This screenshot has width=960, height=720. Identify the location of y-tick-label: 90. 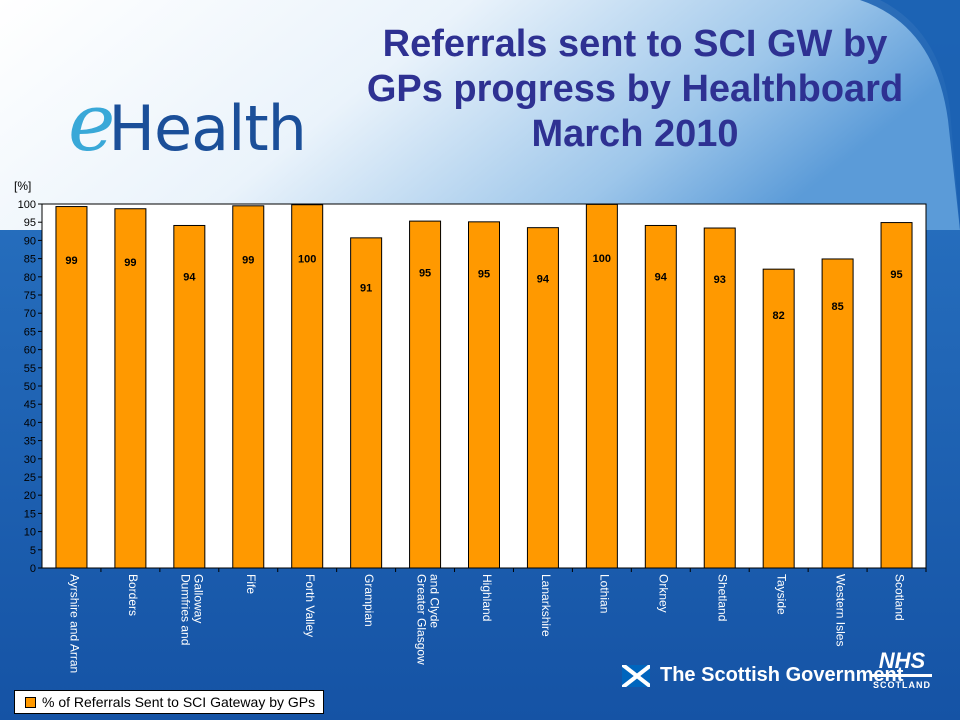
(30, 241).